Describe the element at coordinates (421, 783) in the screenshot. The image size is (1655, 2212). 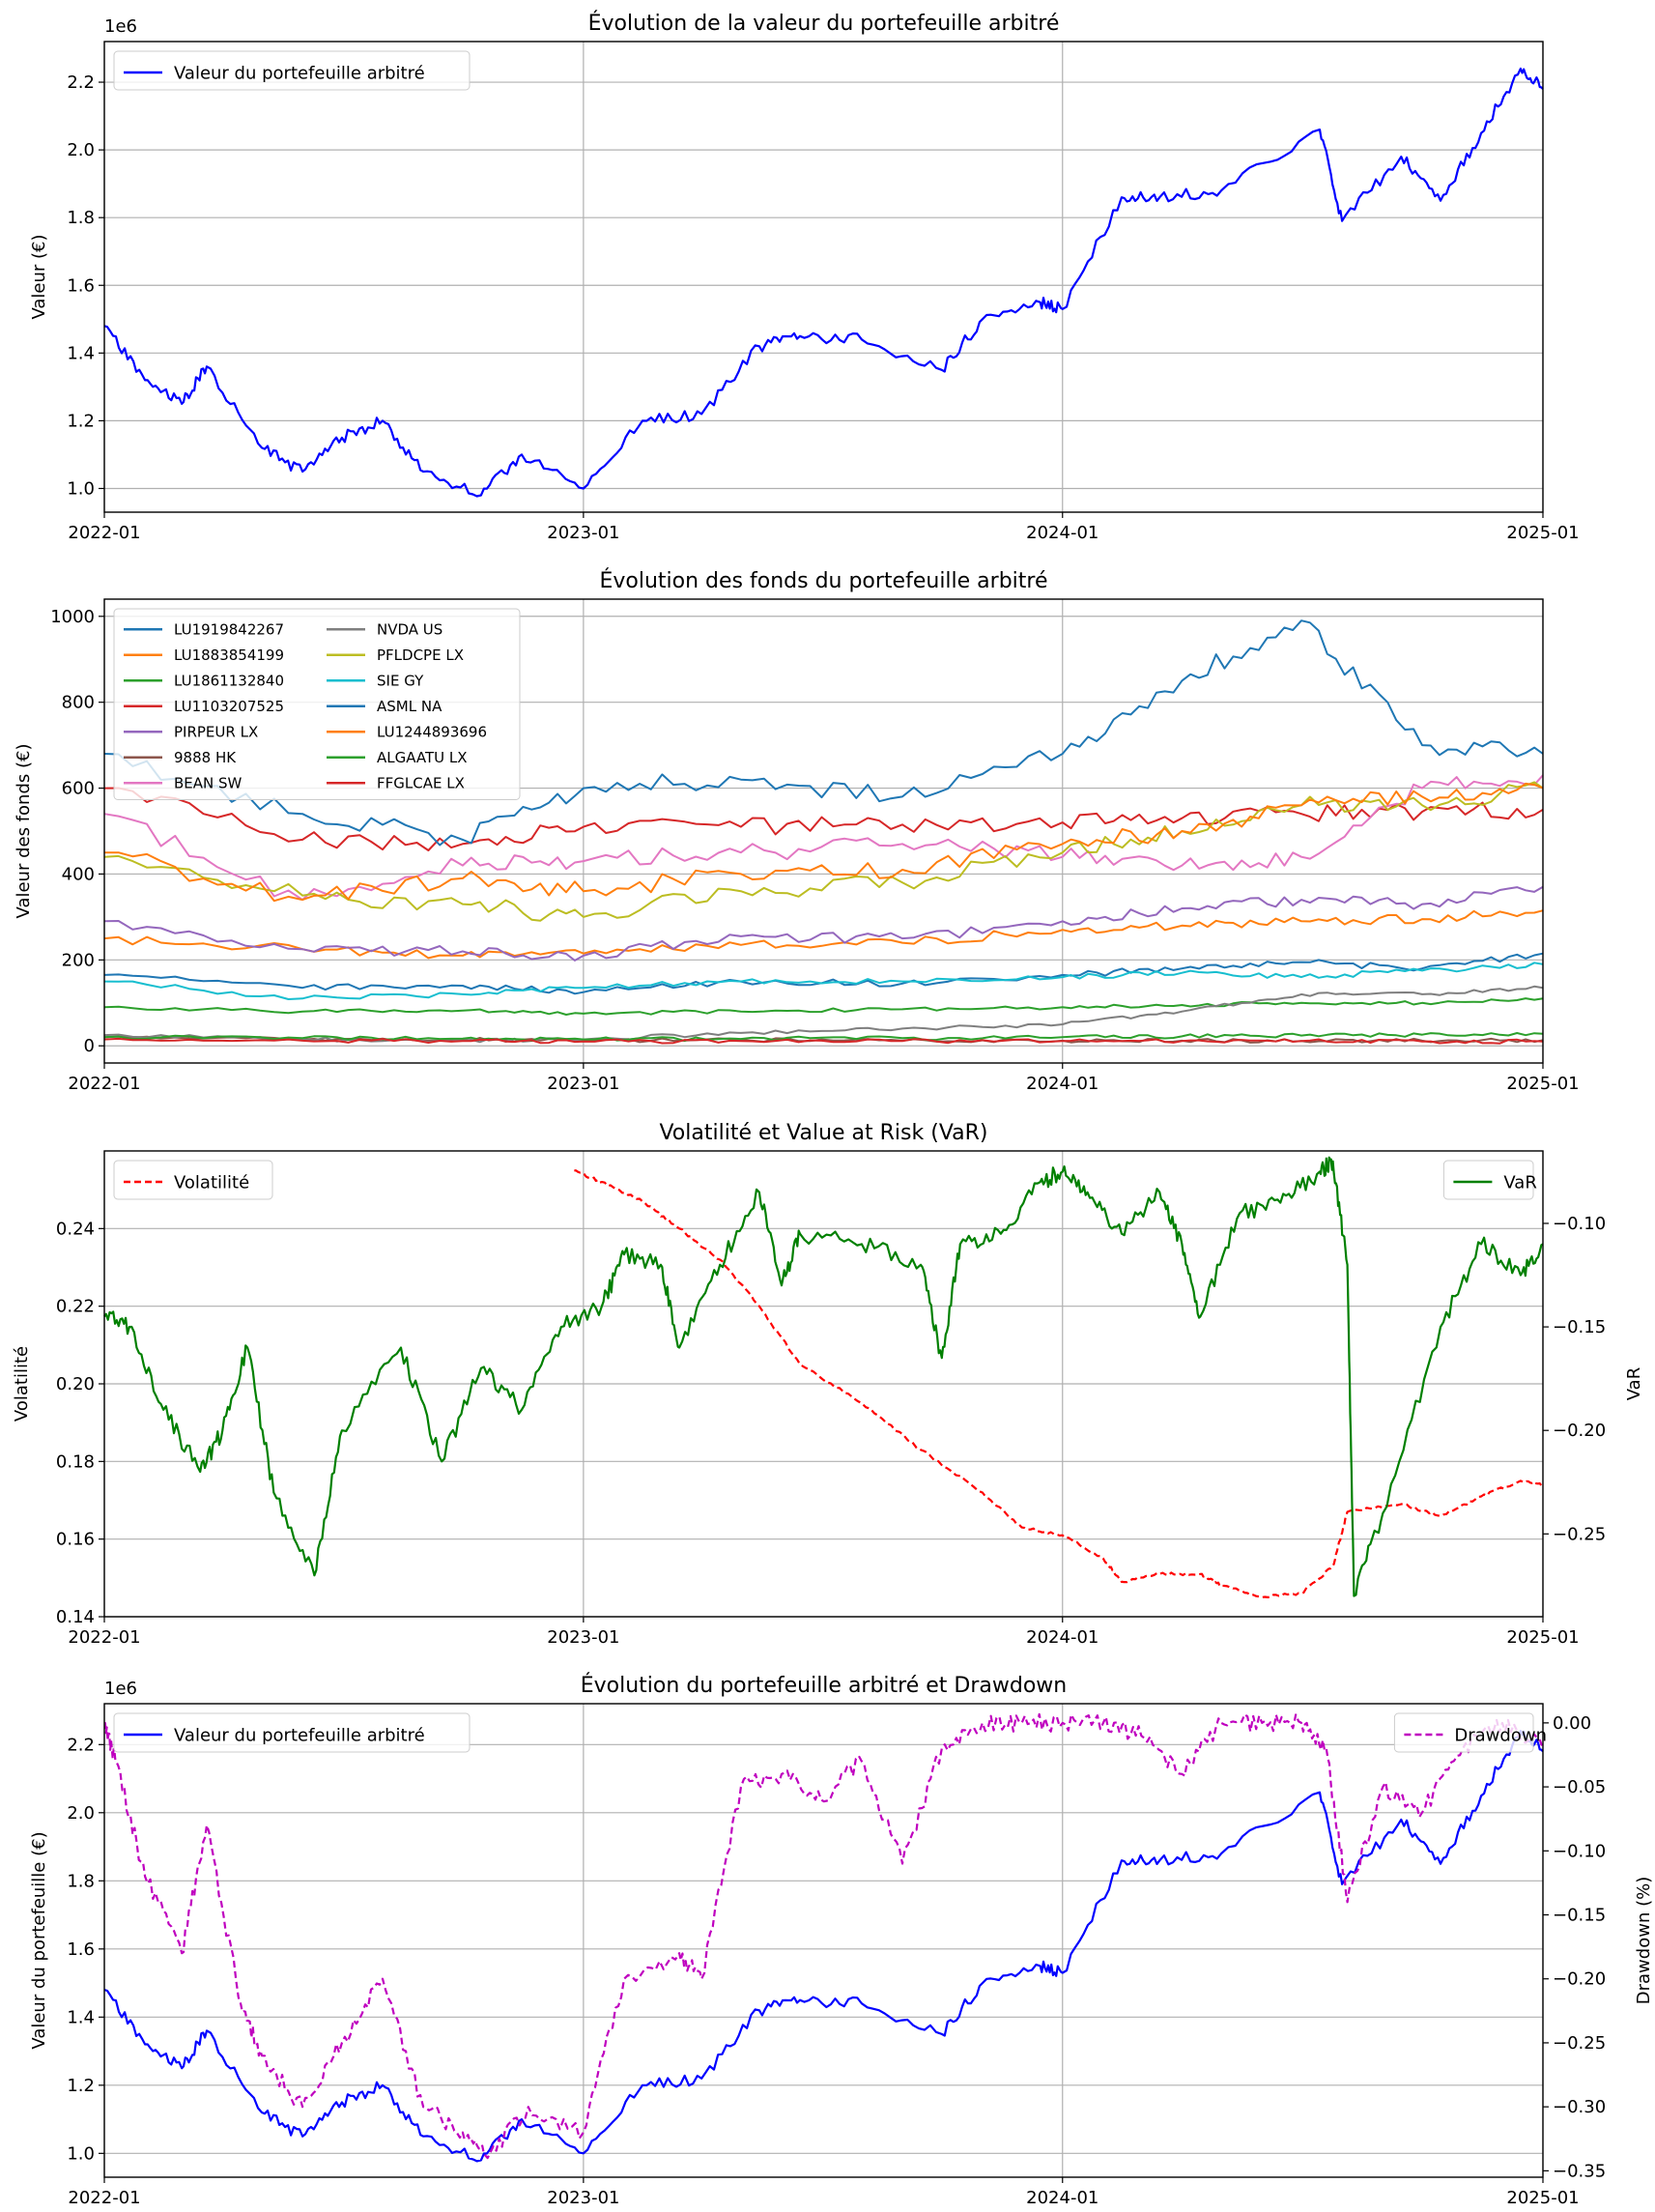
I see `legend-entry: FFGLCAE LX` at that location.